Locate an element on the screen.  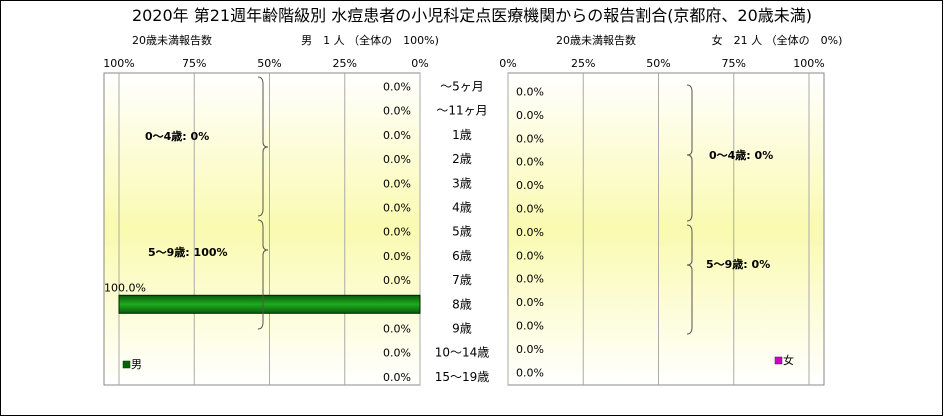
left-group-label-5-9: 5～9歳: 100% is located at coordinates (188, 252).